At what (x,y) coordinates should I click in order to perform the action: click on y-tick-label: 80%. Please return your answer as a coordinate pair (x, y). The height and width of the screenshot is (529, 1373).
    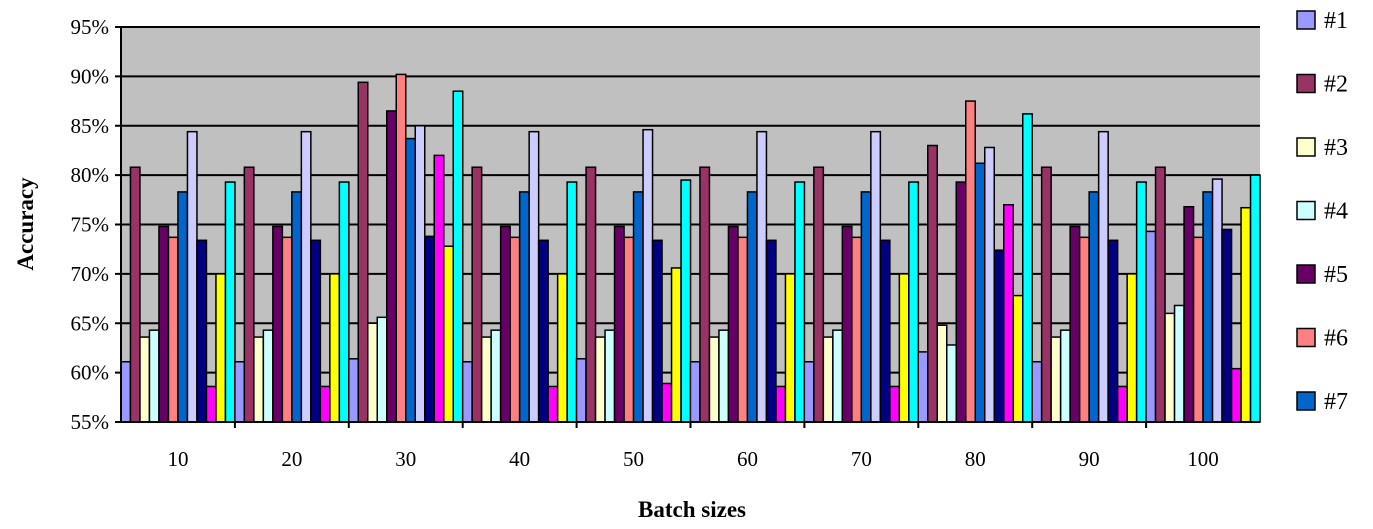
    Looking at the image, I should click on (90, 175).